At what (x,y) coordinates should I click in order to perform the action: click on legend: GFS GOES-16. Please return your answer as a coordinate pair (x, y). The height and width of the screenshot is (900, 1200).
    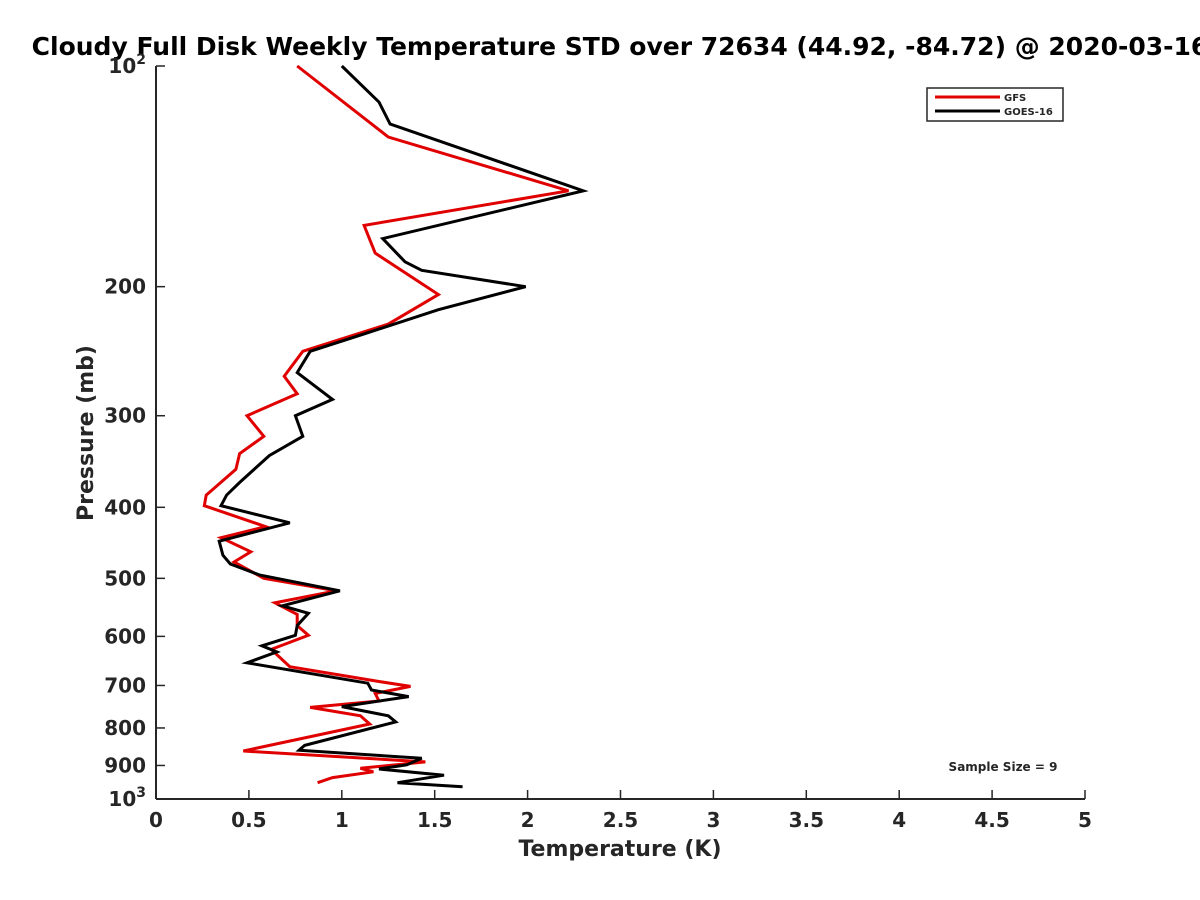
    Looking at the image, I should click on (995, 104).